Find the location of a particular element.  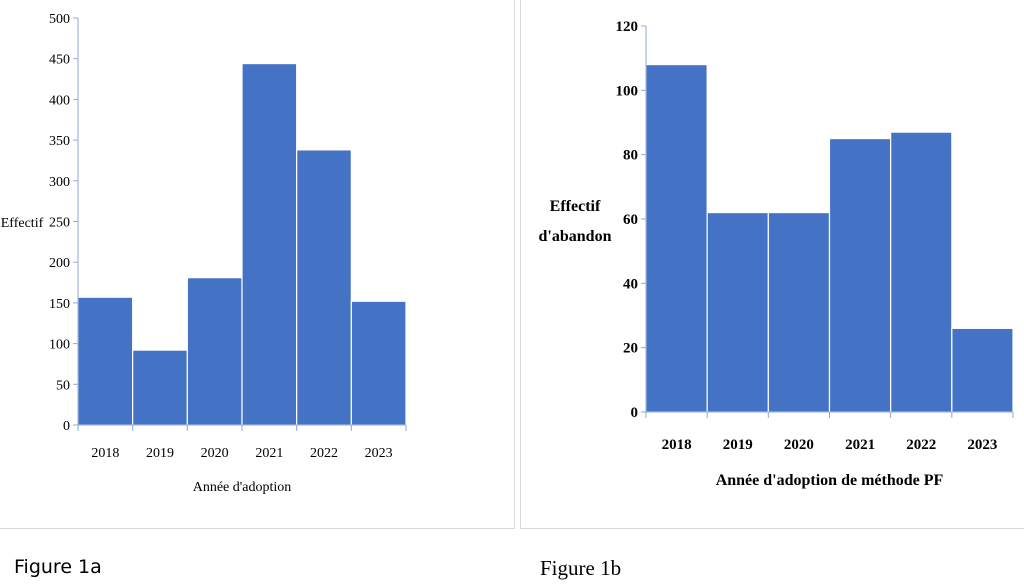

y-tick-label: 80 is located at coordinates (630, 156).